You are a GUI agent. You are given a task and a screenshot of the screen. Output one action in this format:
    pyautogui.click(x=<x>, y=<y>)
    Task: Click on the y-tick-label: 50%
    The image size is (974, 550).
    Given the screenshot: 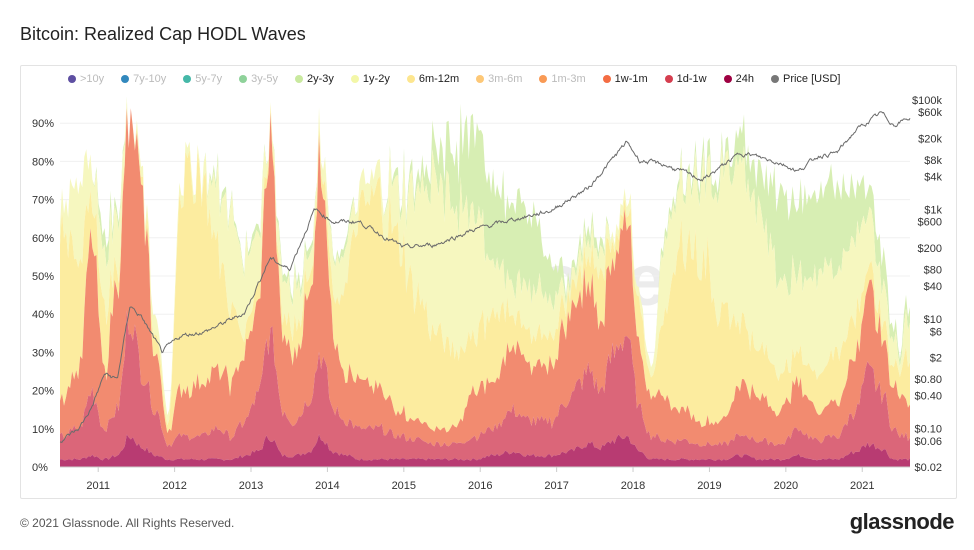 What is the action you would take?
    pyautogui.click(x=43, y=277)
    